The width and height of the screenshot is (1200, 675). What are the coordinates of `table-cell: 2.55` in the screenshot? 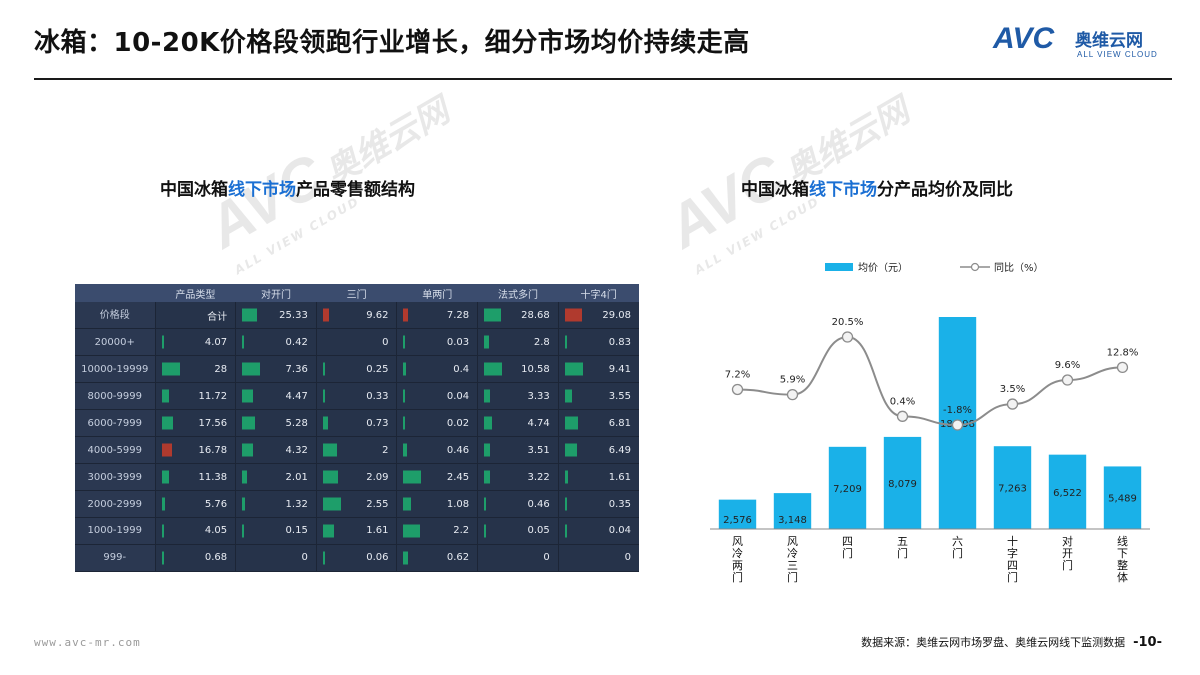 It's located at (356, 504).